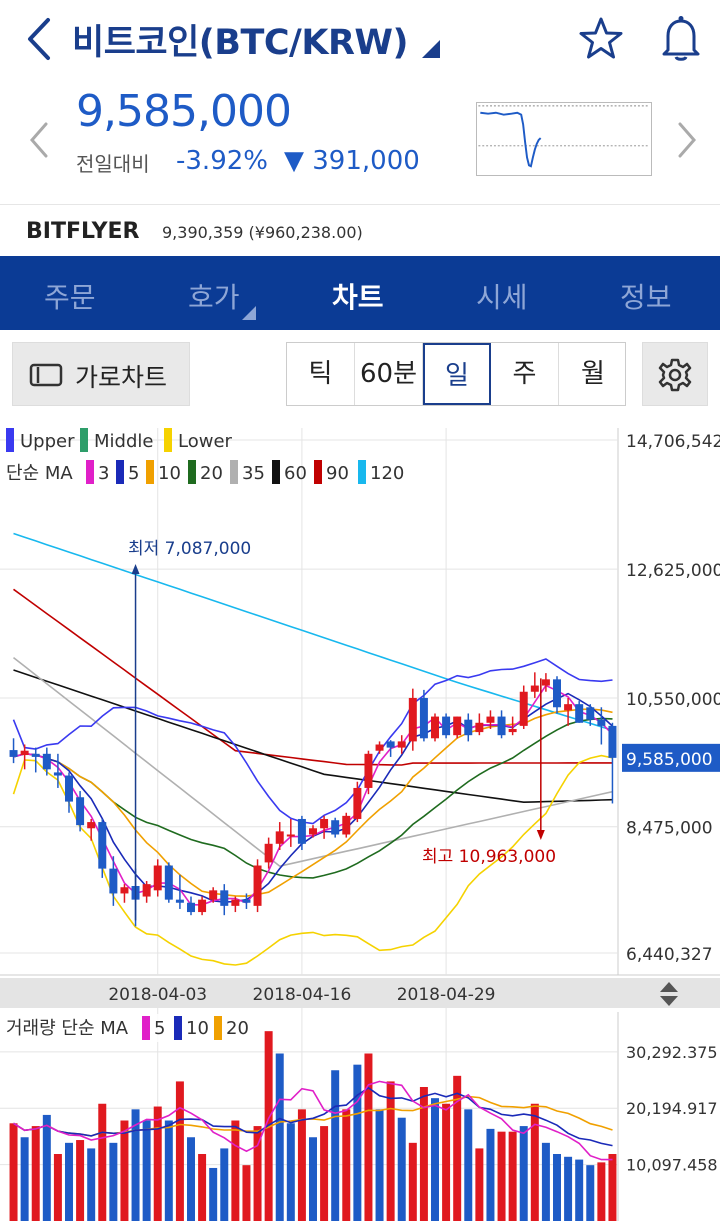  I want to click on legend-label: 20, so click(237, 1028).